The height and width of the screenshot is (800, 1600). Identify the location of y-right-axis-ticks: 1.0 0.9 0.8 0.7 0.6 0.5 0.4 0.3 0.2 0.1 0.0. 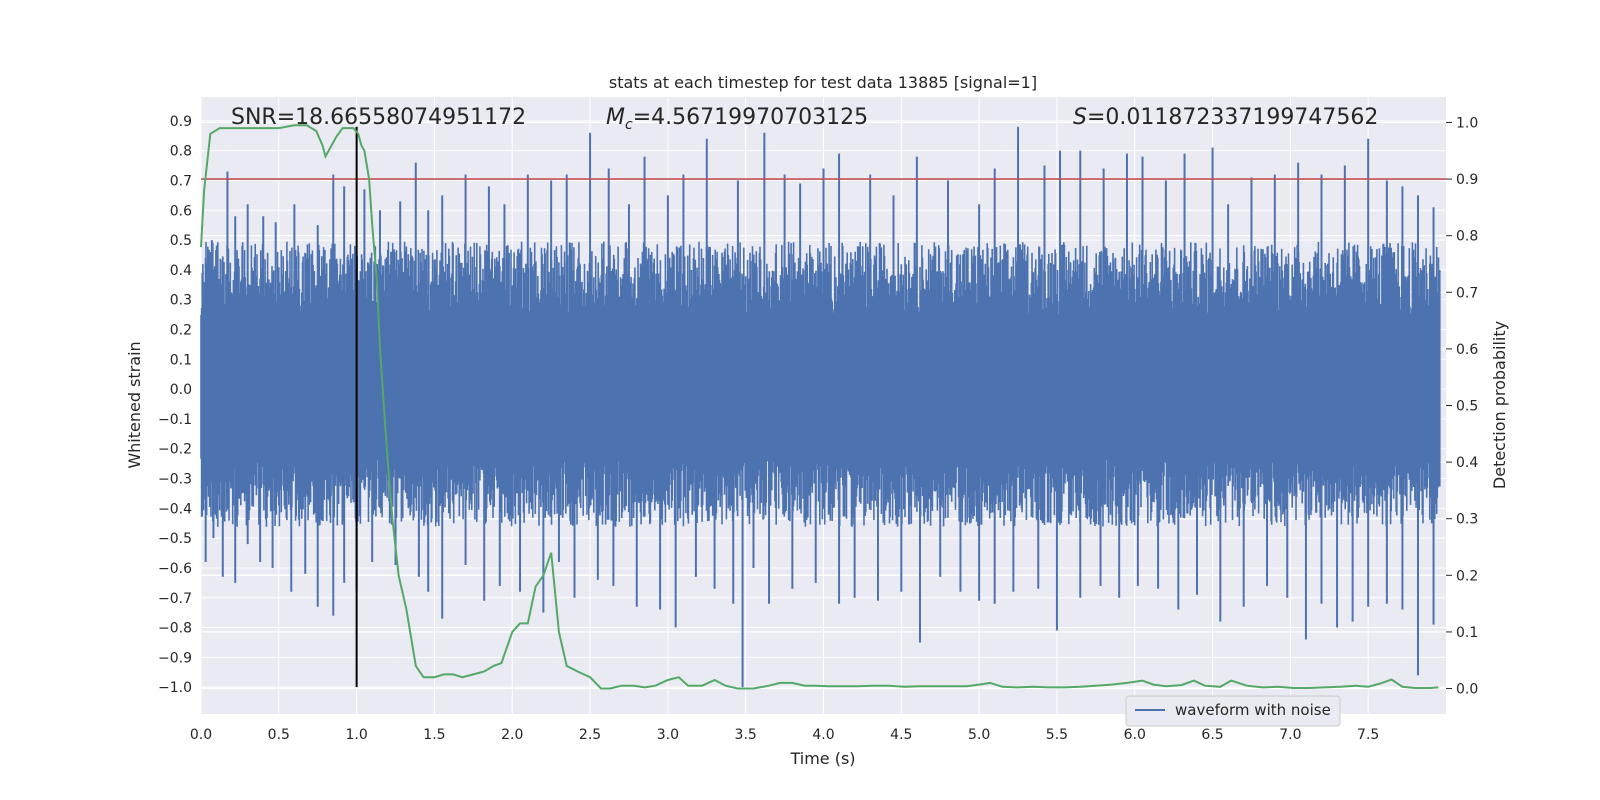
(1462, 406).